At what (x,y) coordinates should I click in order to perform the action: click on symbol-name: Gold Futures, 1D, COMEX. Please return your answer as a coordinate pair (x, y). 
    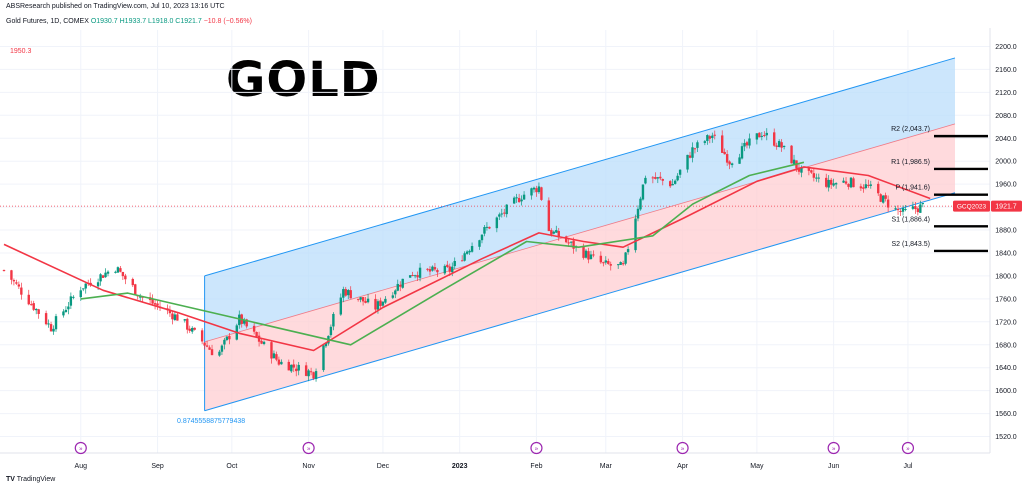
    Looking at the image, I should click on (47, 21).